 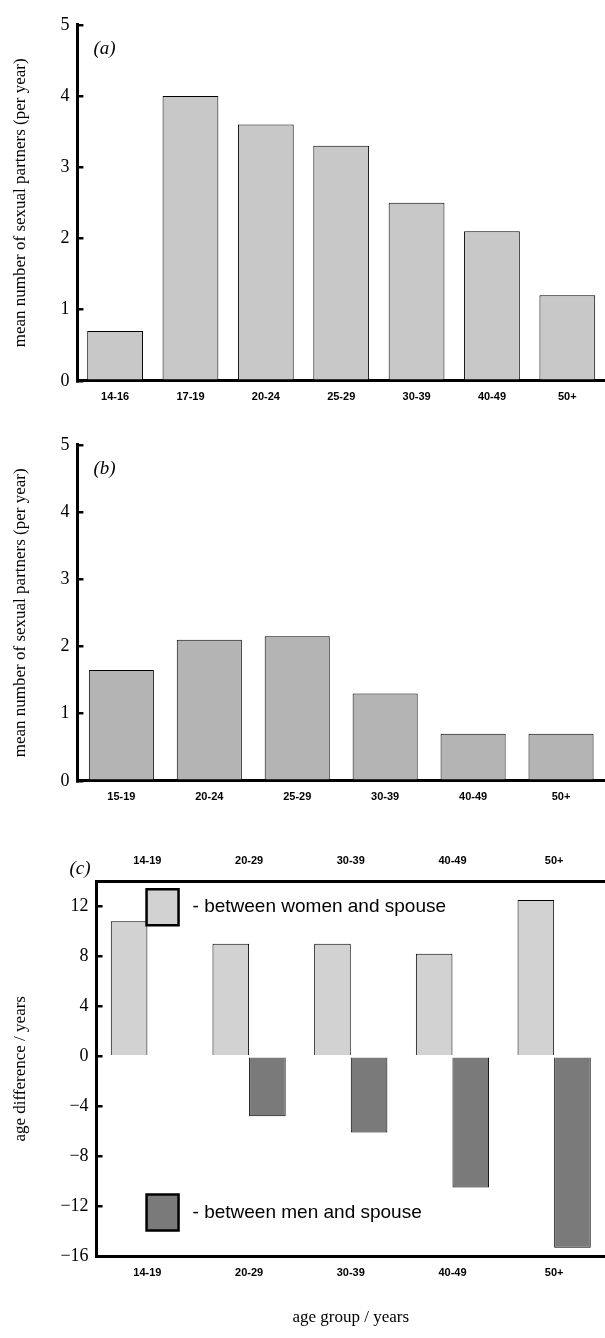 What do you see at coordinates (147, 859) in the screenshot?
I see `category-label: 14-19` at bounding box center [147, 859].